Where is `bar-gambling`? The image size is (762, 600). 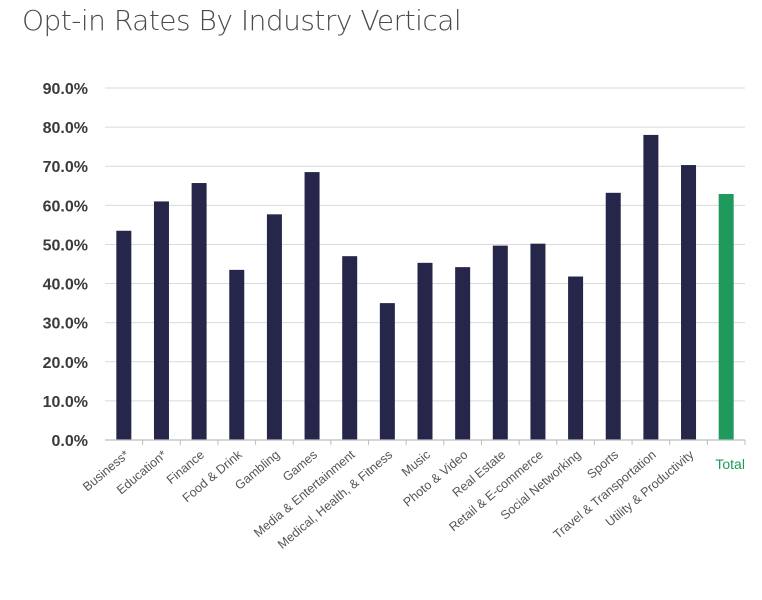
bar-gambling is located at coordinates (274, 327).